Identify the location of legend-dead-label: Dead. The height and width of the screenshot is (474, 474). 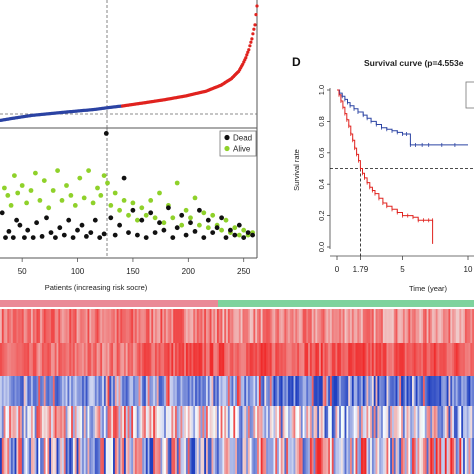
(242, 138).